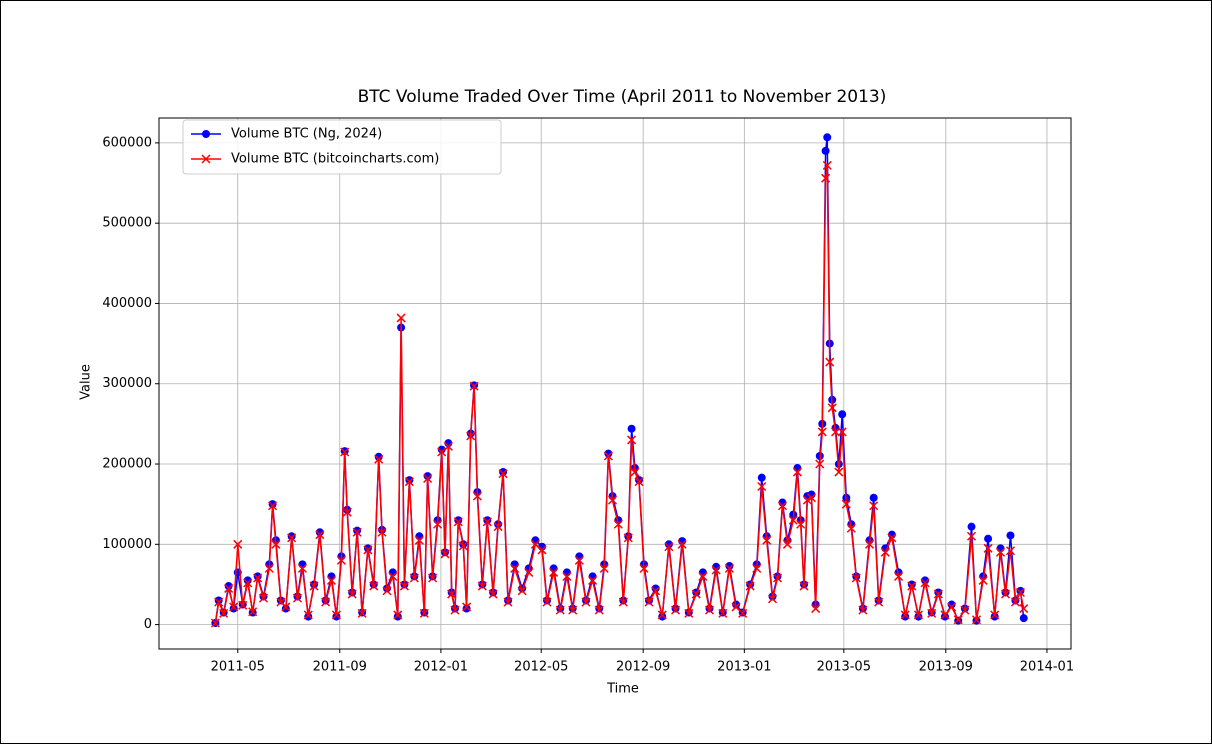 This screenshot has height=744, width=1212. Describe the element at coordinates (148, 624) in the screenshot. I see `y-tick-label: 0` at that location.